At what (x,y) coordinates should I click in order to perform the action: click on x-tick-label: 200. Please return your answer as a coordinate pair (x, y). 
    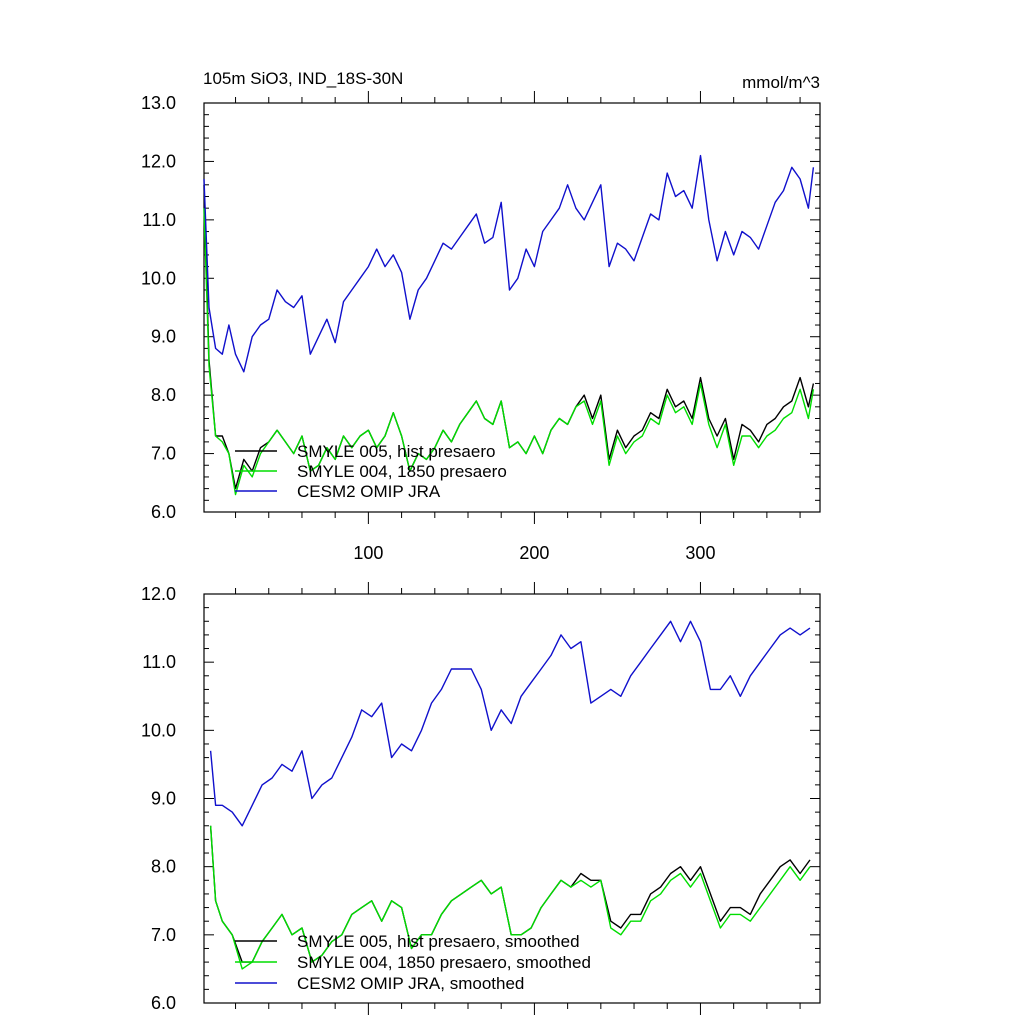
    Looking at the image, I should click on (534, 553).